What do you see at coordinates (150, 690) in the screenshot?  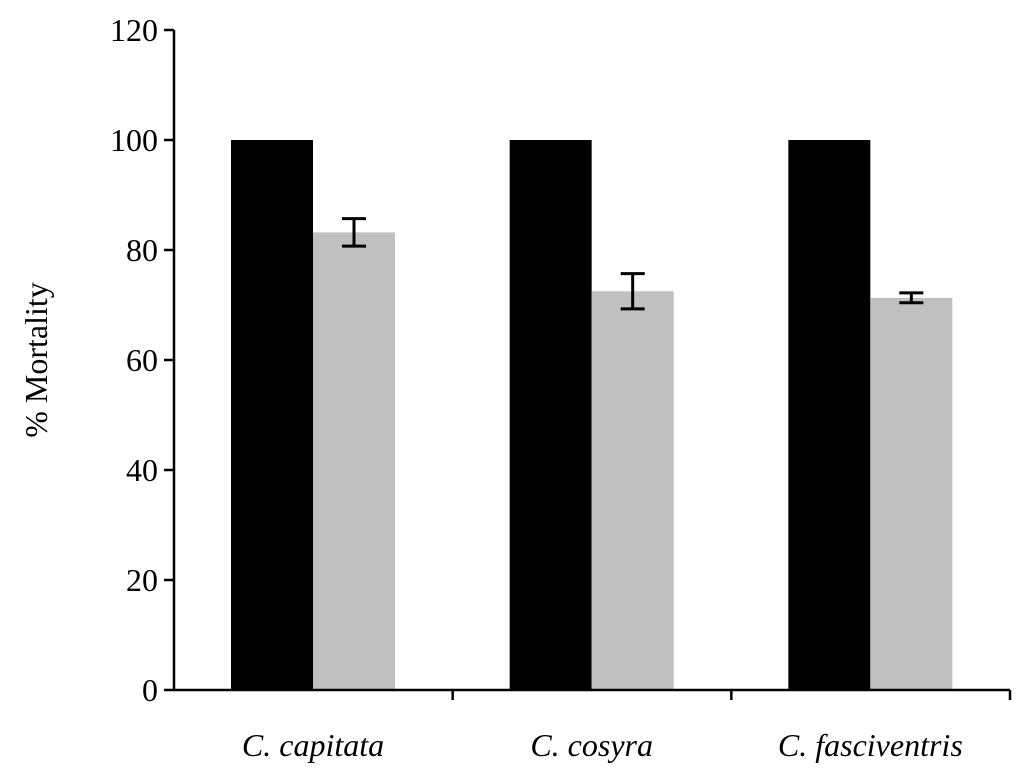 I see `y-tick-label: 0` at bounding box center [150, 690].